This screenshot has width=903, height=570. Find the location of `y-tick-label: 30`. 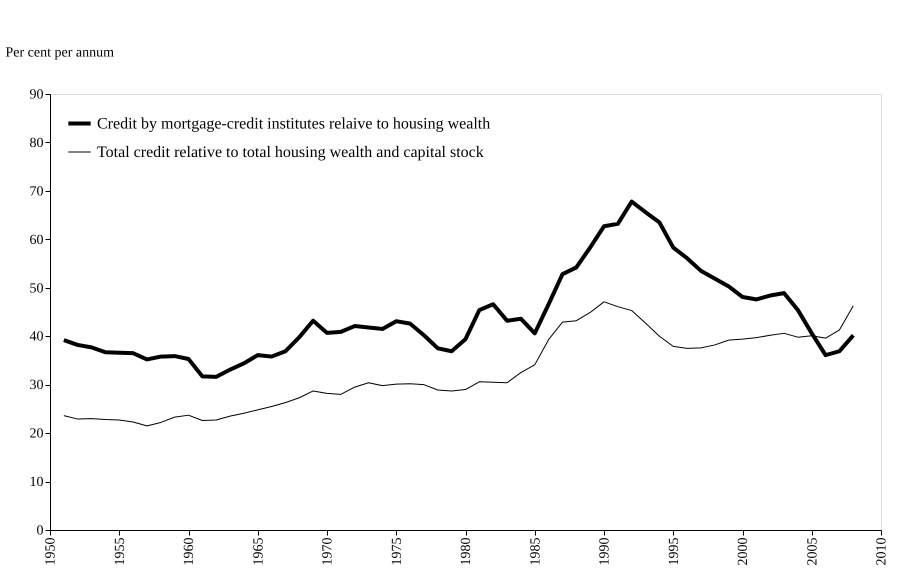

y-tick-label: 30 is located at coordinates (37, 386).